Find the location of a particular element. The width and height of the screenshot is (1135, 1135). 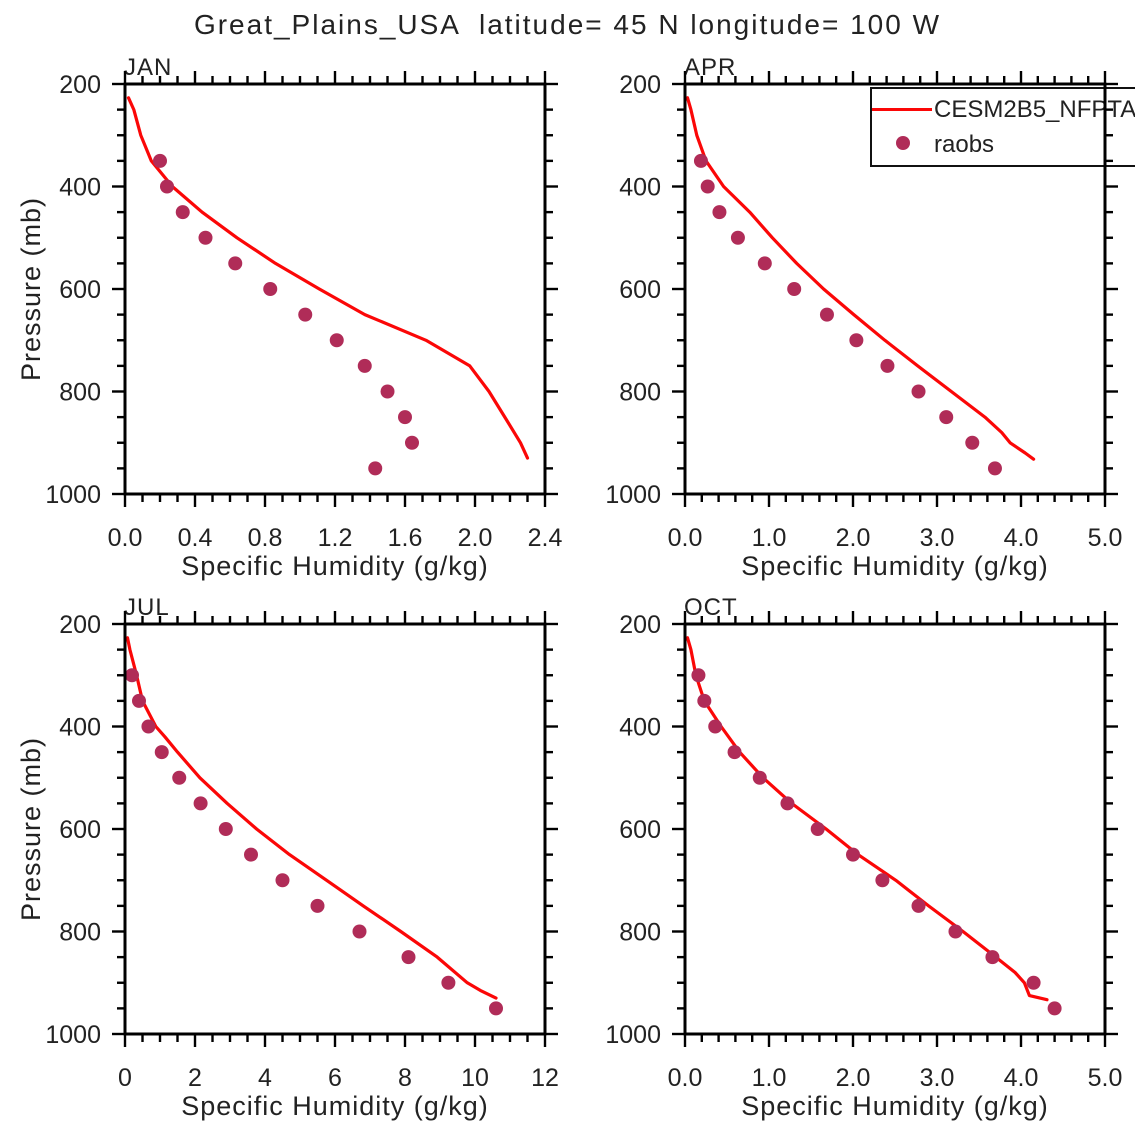

panel-apr-month-label: APR is located at coordinates (710, 67).